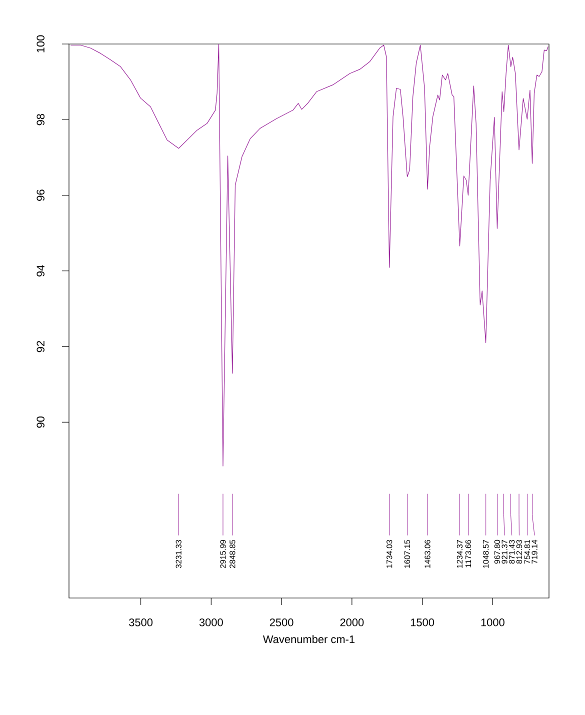  What do you see at coordinates (492, 622) in the screenshot?
I see `x-tick-label: 1000` at bounding box center [492, 622].